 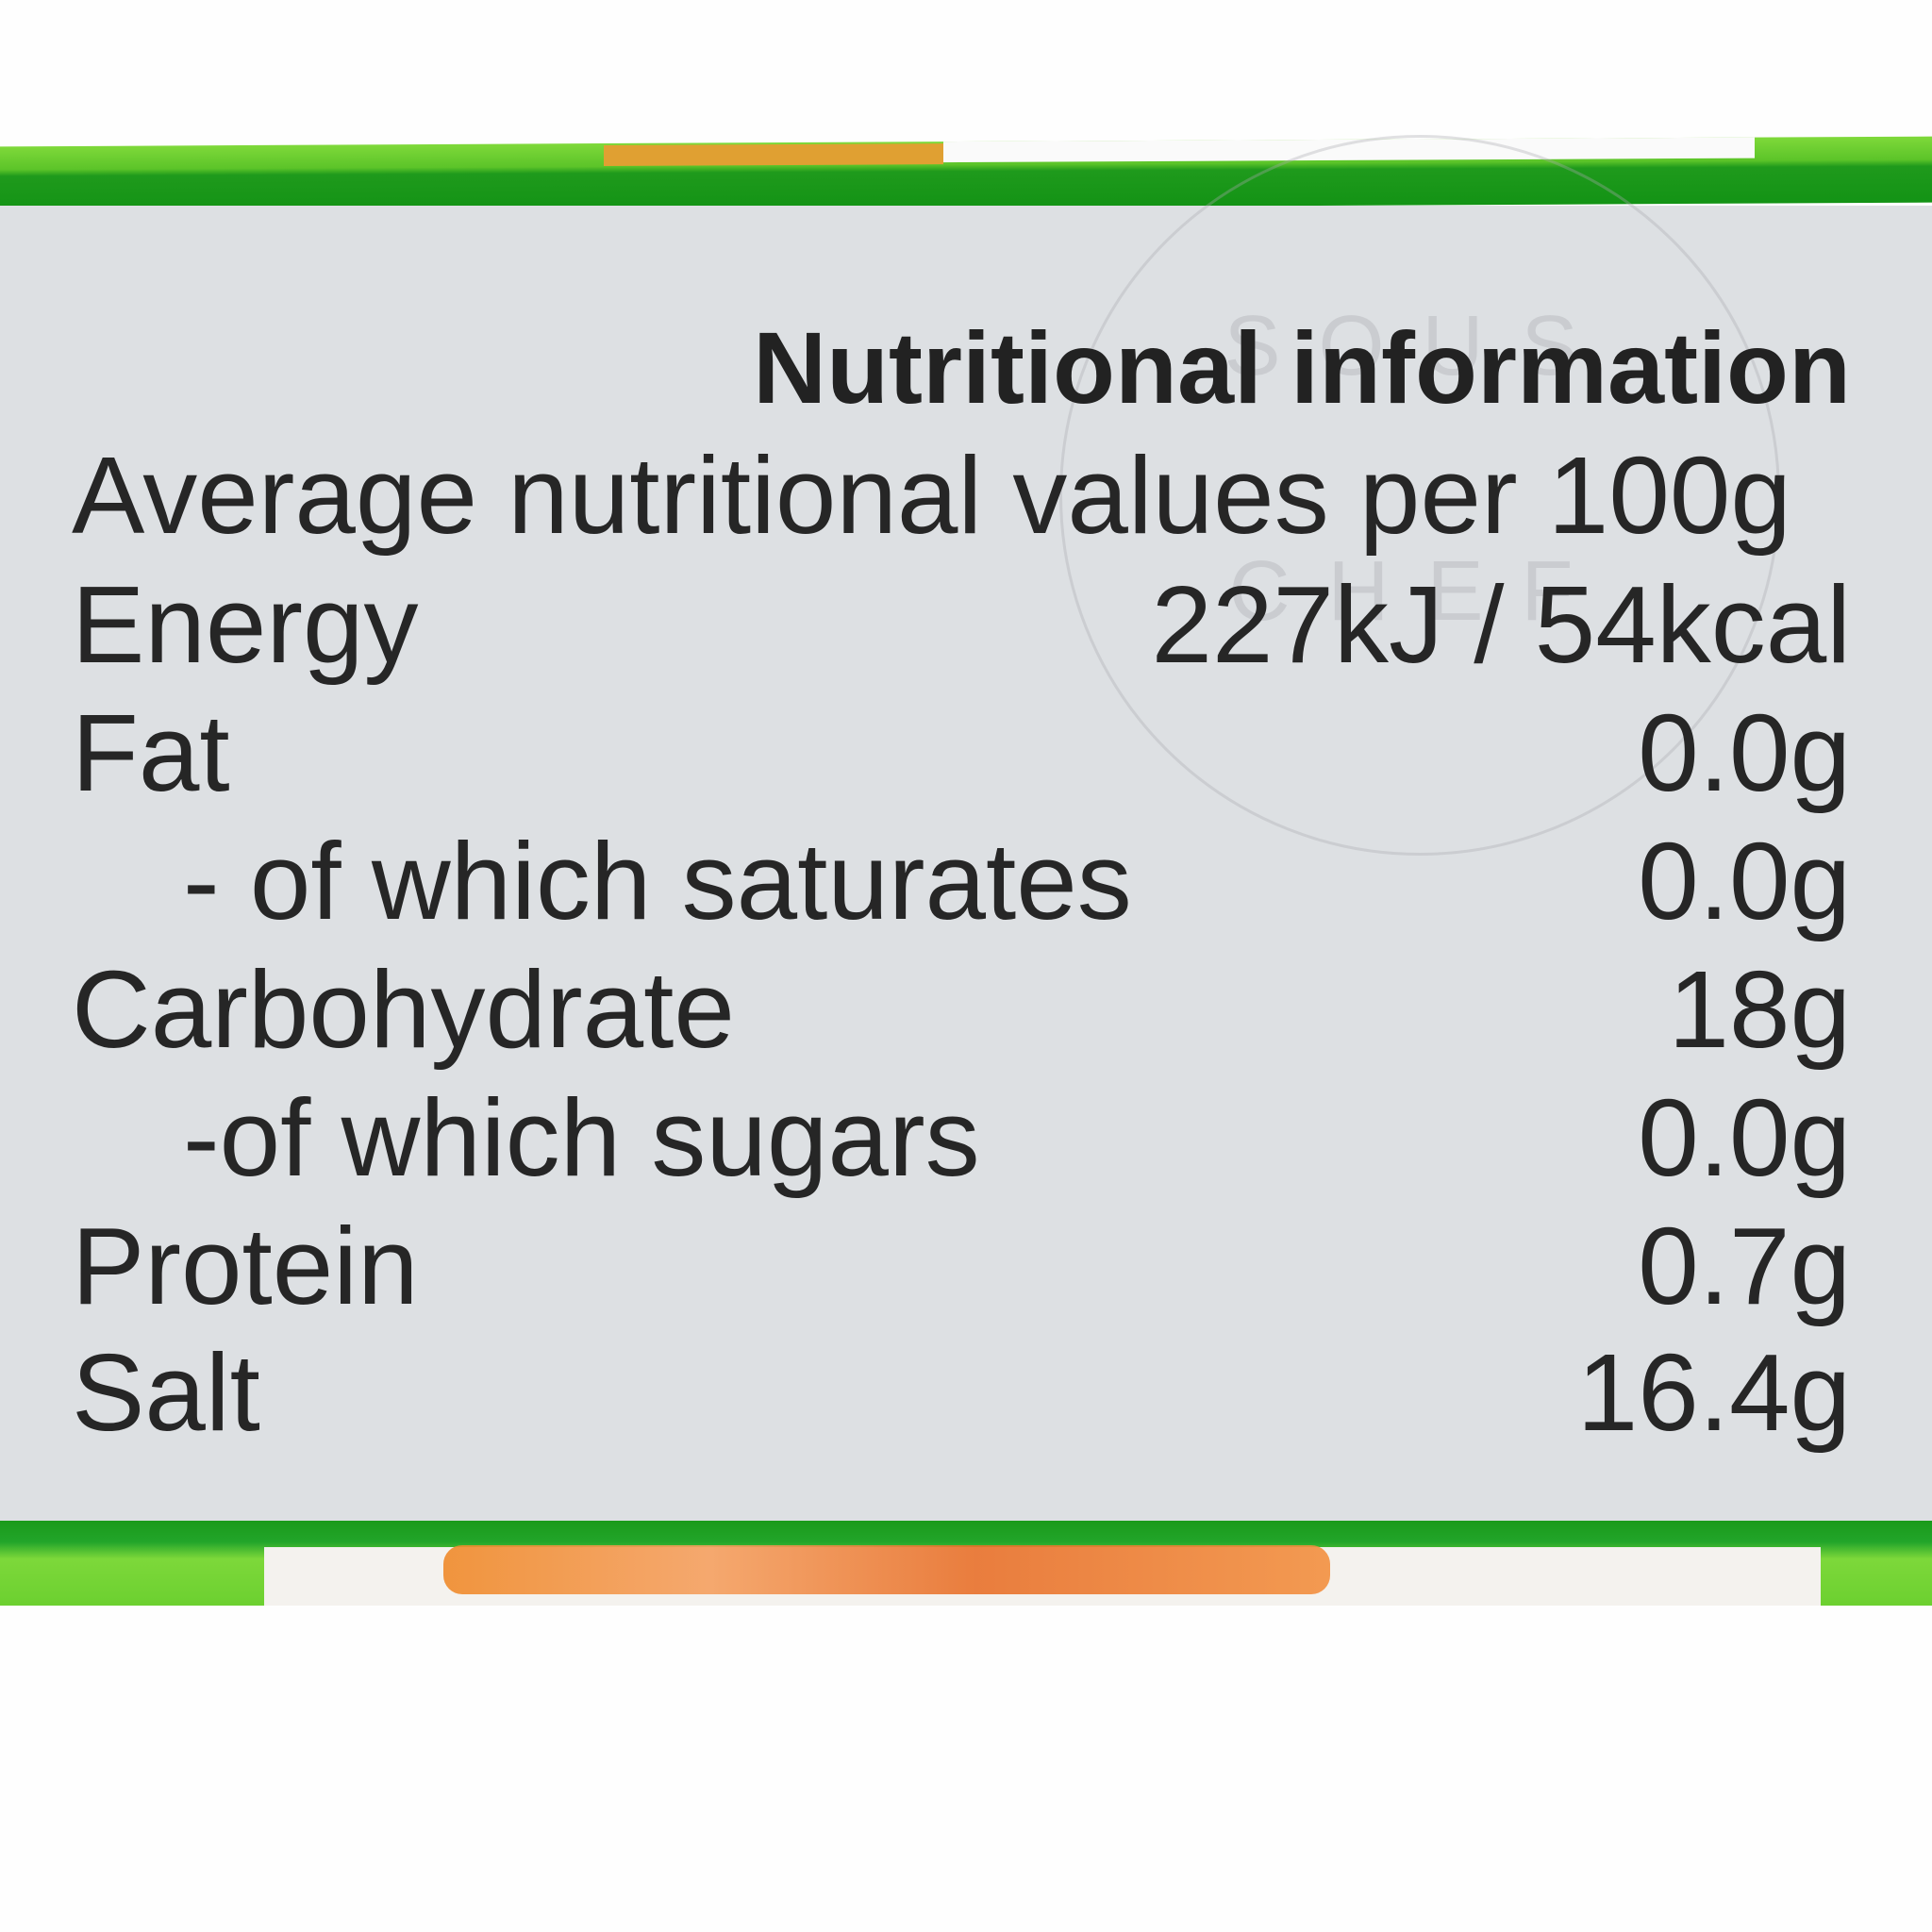 What do you see at coordinates (966, 1564) in the screenshot?
I see `packaging-bottom-band` at bounding box center [966, 1564].